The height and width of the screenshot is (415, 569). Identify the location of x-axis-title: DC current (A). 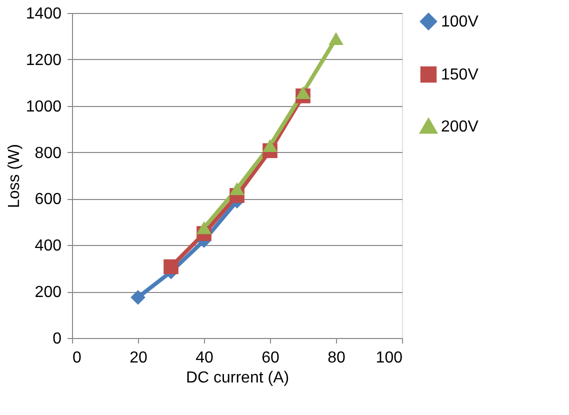
(238, 378).